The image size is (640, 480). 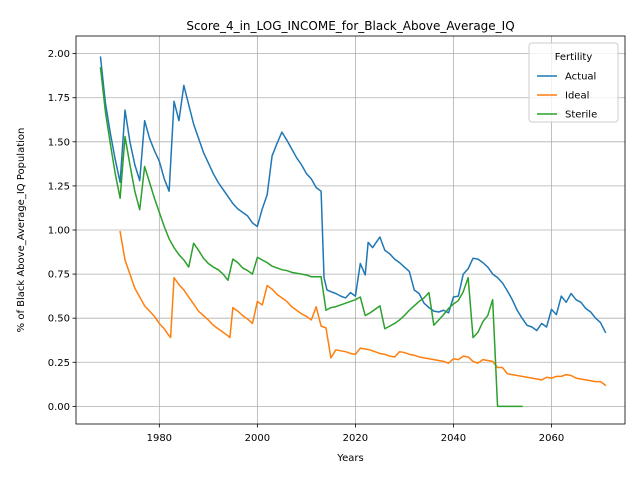 What do you see at coordinates (59, 363) in the screenshot?
I see `y-tick-label: 0.25` at bounding box center [59, 363].